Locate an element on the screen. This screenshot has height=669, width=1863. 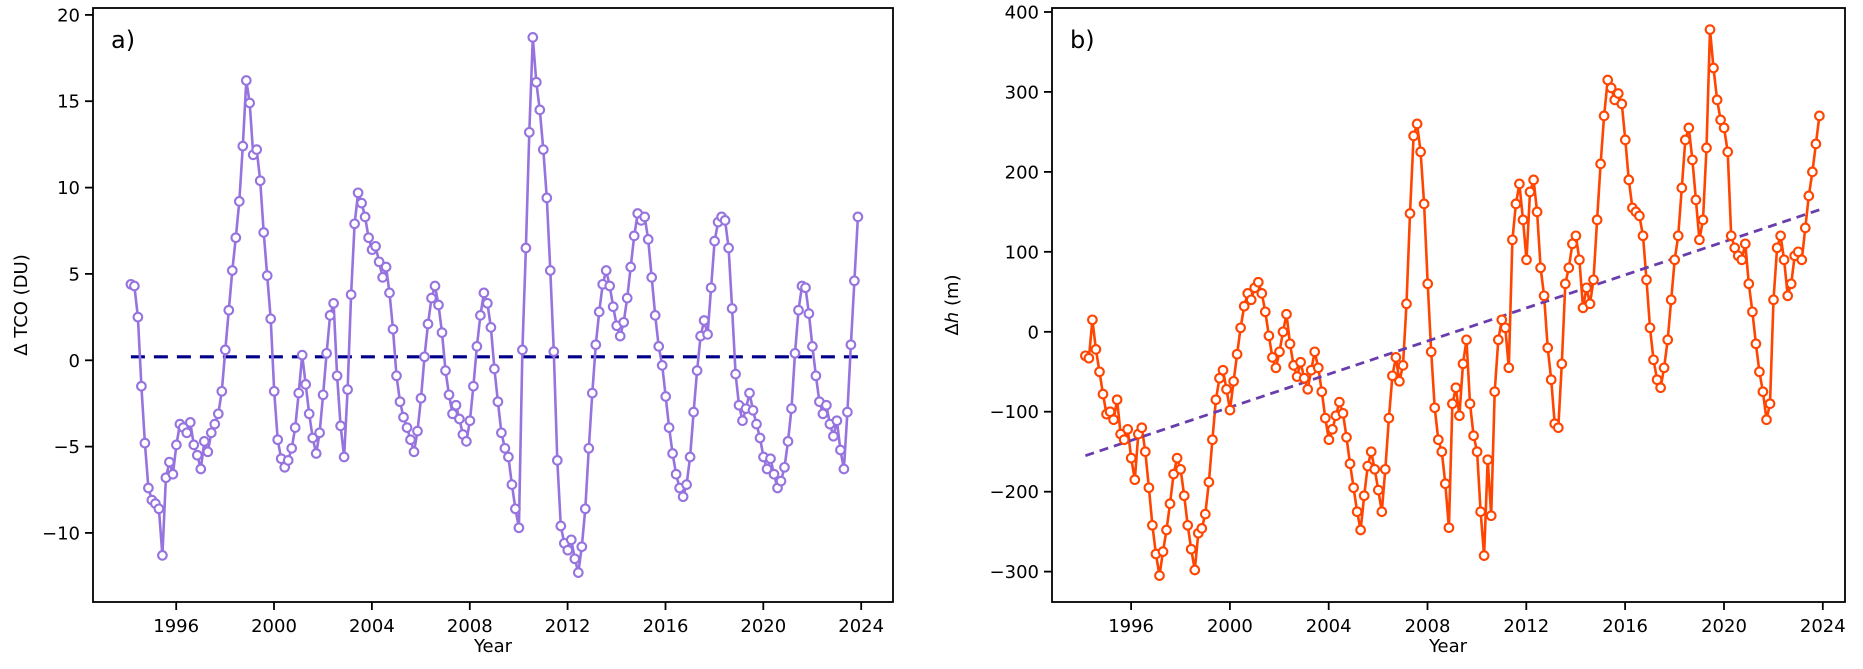
x-tick-label: 1996 is located at coordinates (176, 626).